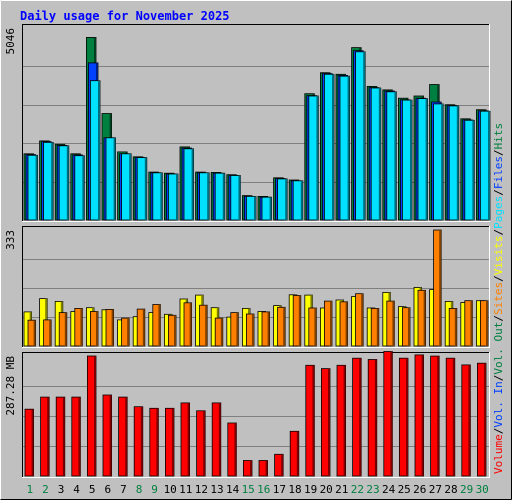 The width and height of the screenshot is (512, 500). Describe the element at coordinates (294, 489) in the screenshot. I see `day-label-18: 18` at that location.